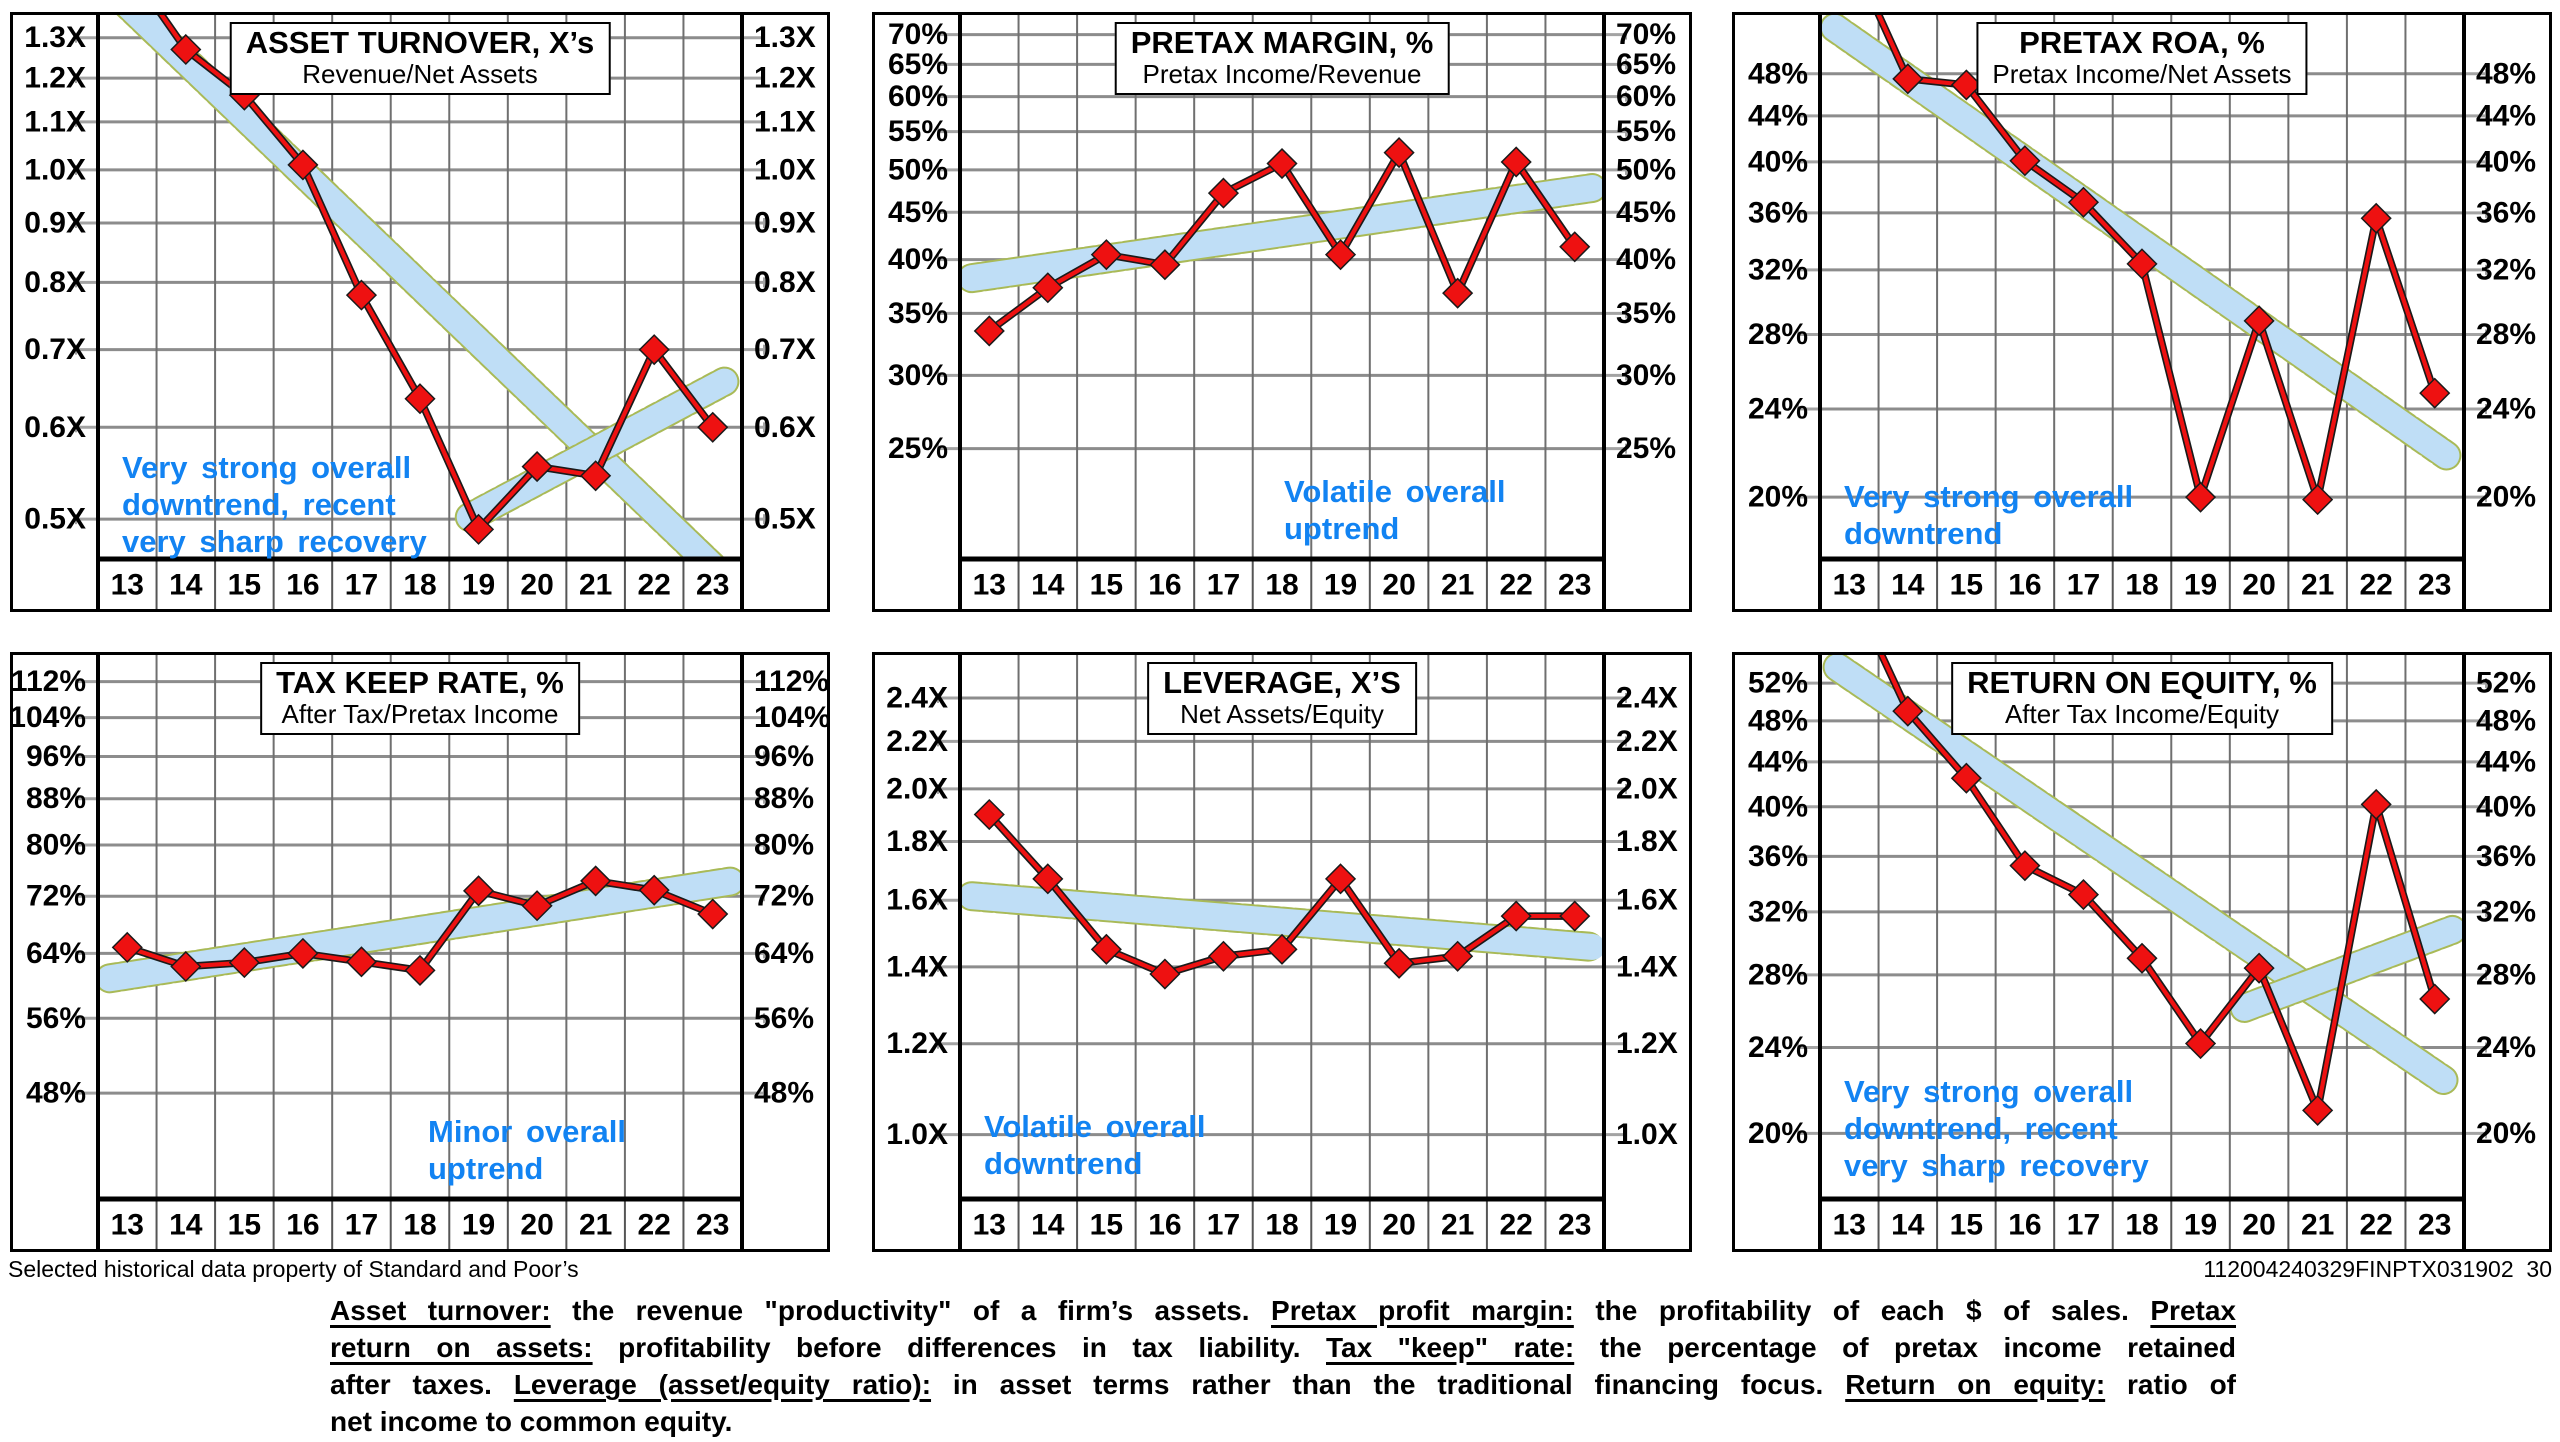 This screenshot has width=2560, height=1442. Describe the element at coordinates (1398, 585) in the screenshot. I see `year-label: 20` at that location.